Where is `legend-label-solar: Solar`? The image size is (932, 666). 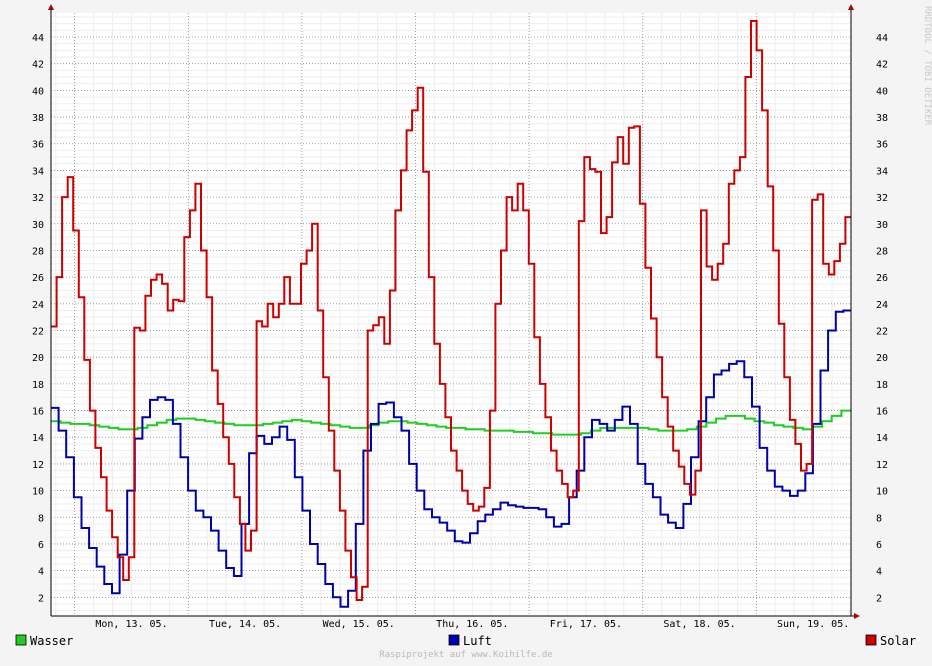
legend-label-solar: Solar is located at coordinates (898, 641).